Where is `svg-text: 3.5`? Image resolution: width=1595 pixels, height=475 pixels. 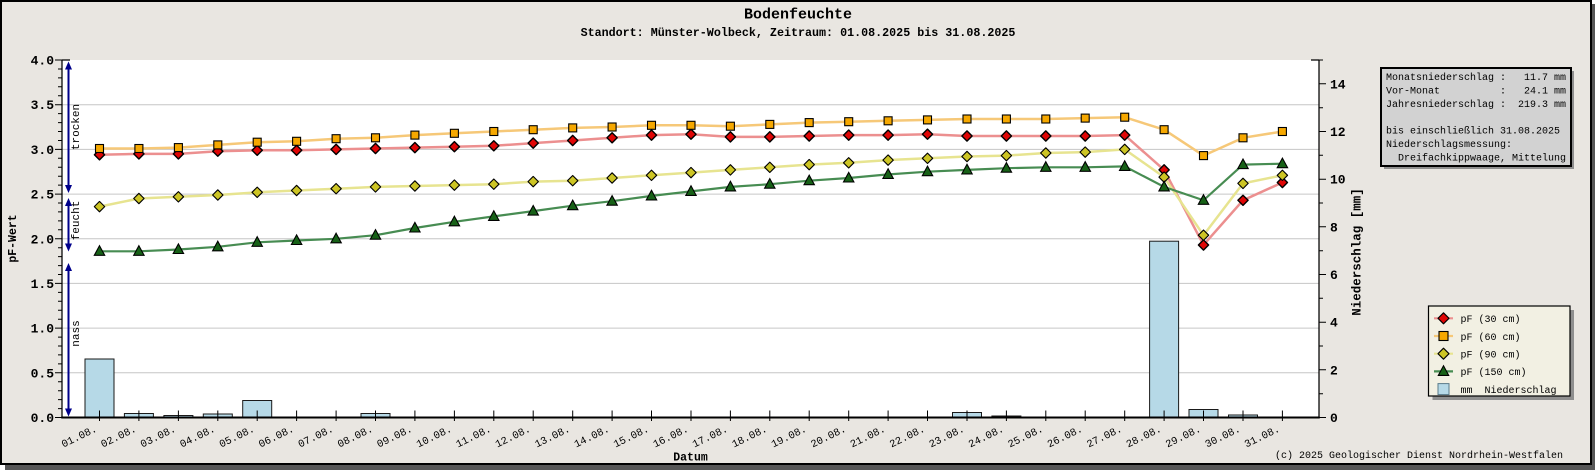 svg-text: 3.5 is located at coordinates (43, 105).